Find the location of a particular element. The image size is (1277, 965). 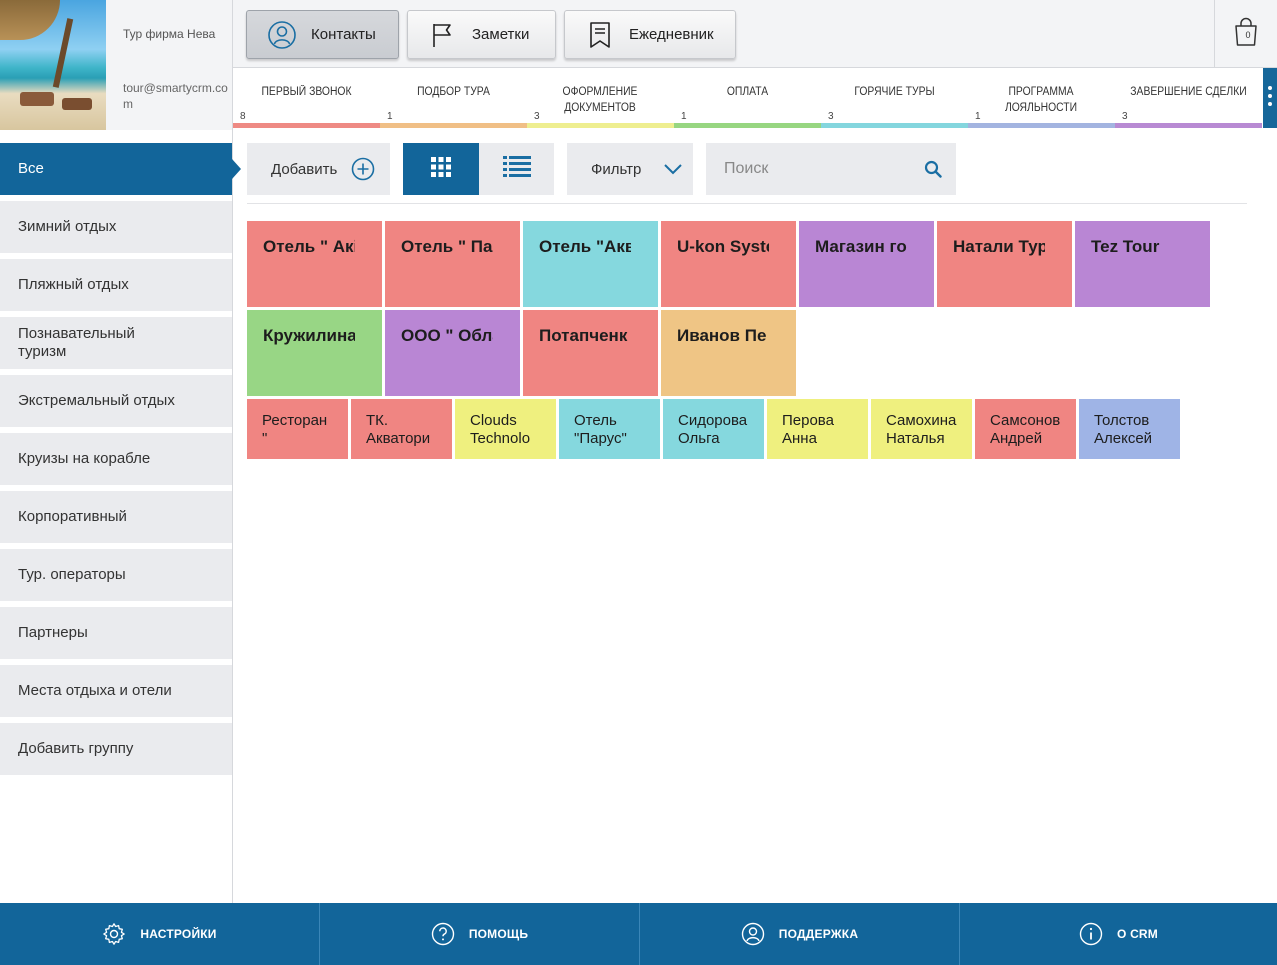

support-button: ПОДДЕРЖКА is located at coordinates (800, 934).